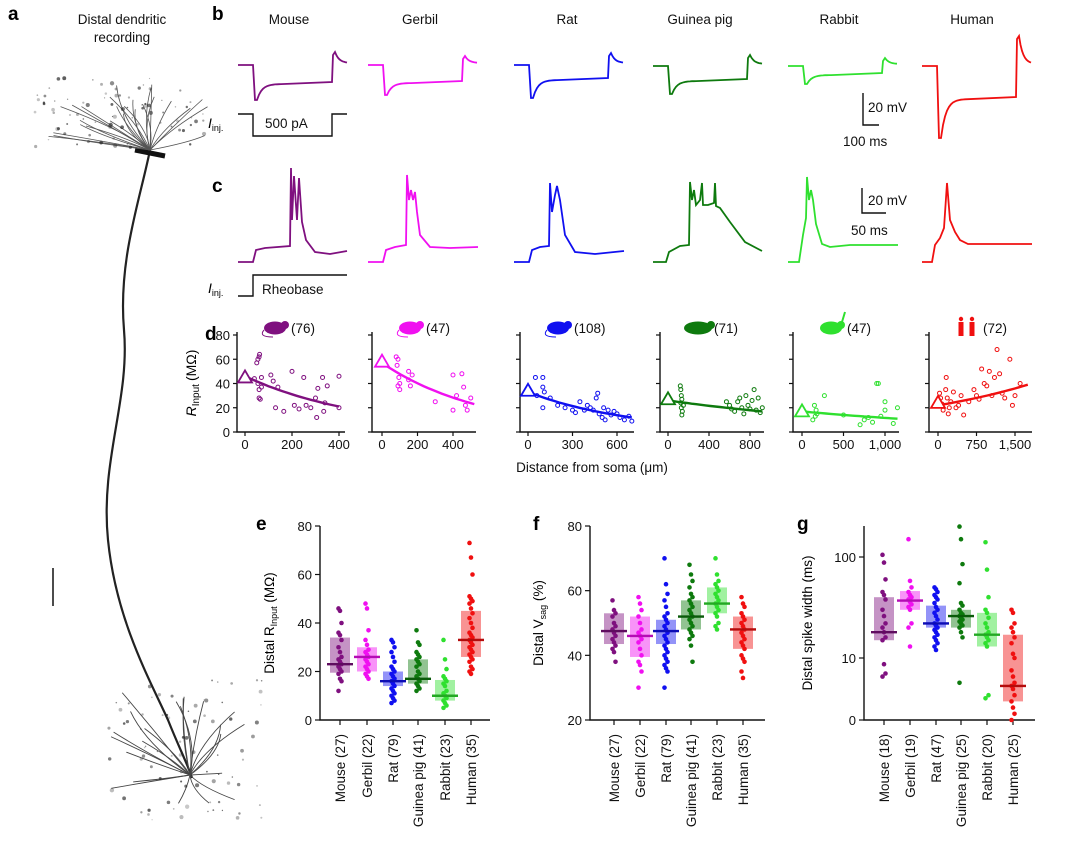 Image resolution: width=1080 pixels, height=844 pixels. What do you see at coordinates (691, 780) in the screenshot?
I see `category-label: Guinea pig (41)` at bounding box center [691, 780].